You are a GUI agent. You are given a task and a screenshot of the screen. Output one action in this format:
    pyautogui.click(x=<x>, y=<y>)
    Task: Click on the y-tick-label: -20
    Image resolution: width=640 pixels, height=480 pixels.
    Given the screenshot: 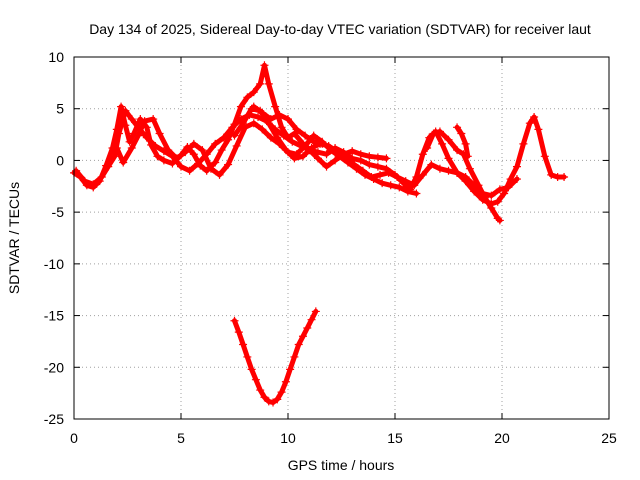 What is the action you would take?
    pyautogui.click(x=54, y=367)
    